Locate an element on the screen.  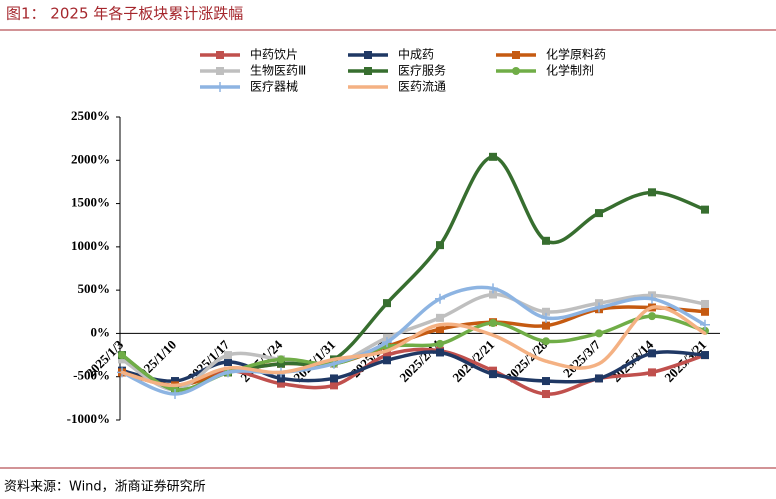
legend-label: 生物医药Ⅲ is located at coordinates (278, 71).